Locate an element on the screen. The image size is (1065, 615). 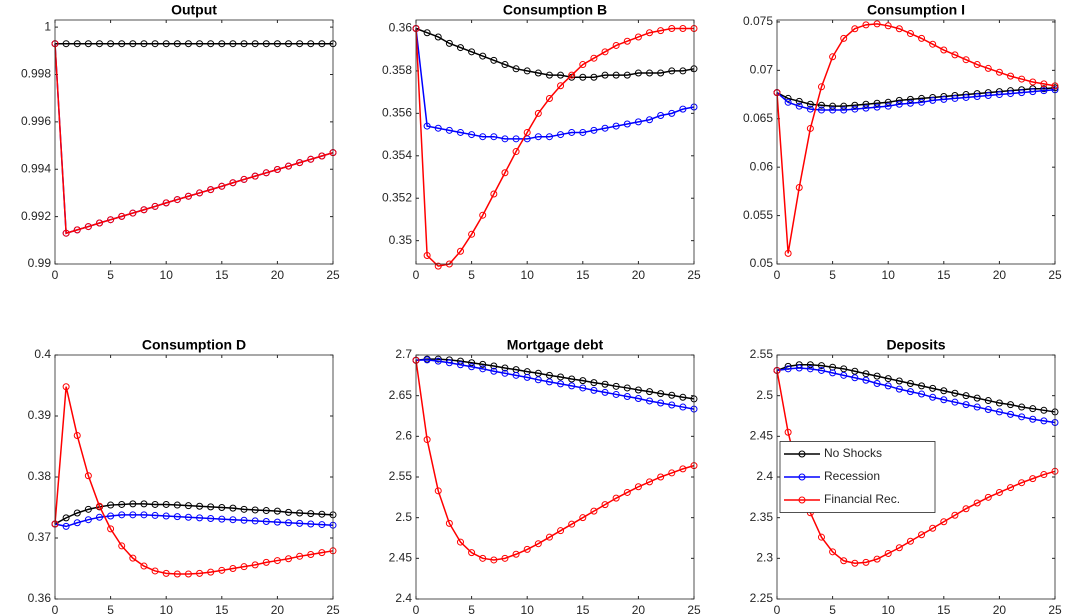
y-tick-label: 2.35 is located at coordinates (762, 517).